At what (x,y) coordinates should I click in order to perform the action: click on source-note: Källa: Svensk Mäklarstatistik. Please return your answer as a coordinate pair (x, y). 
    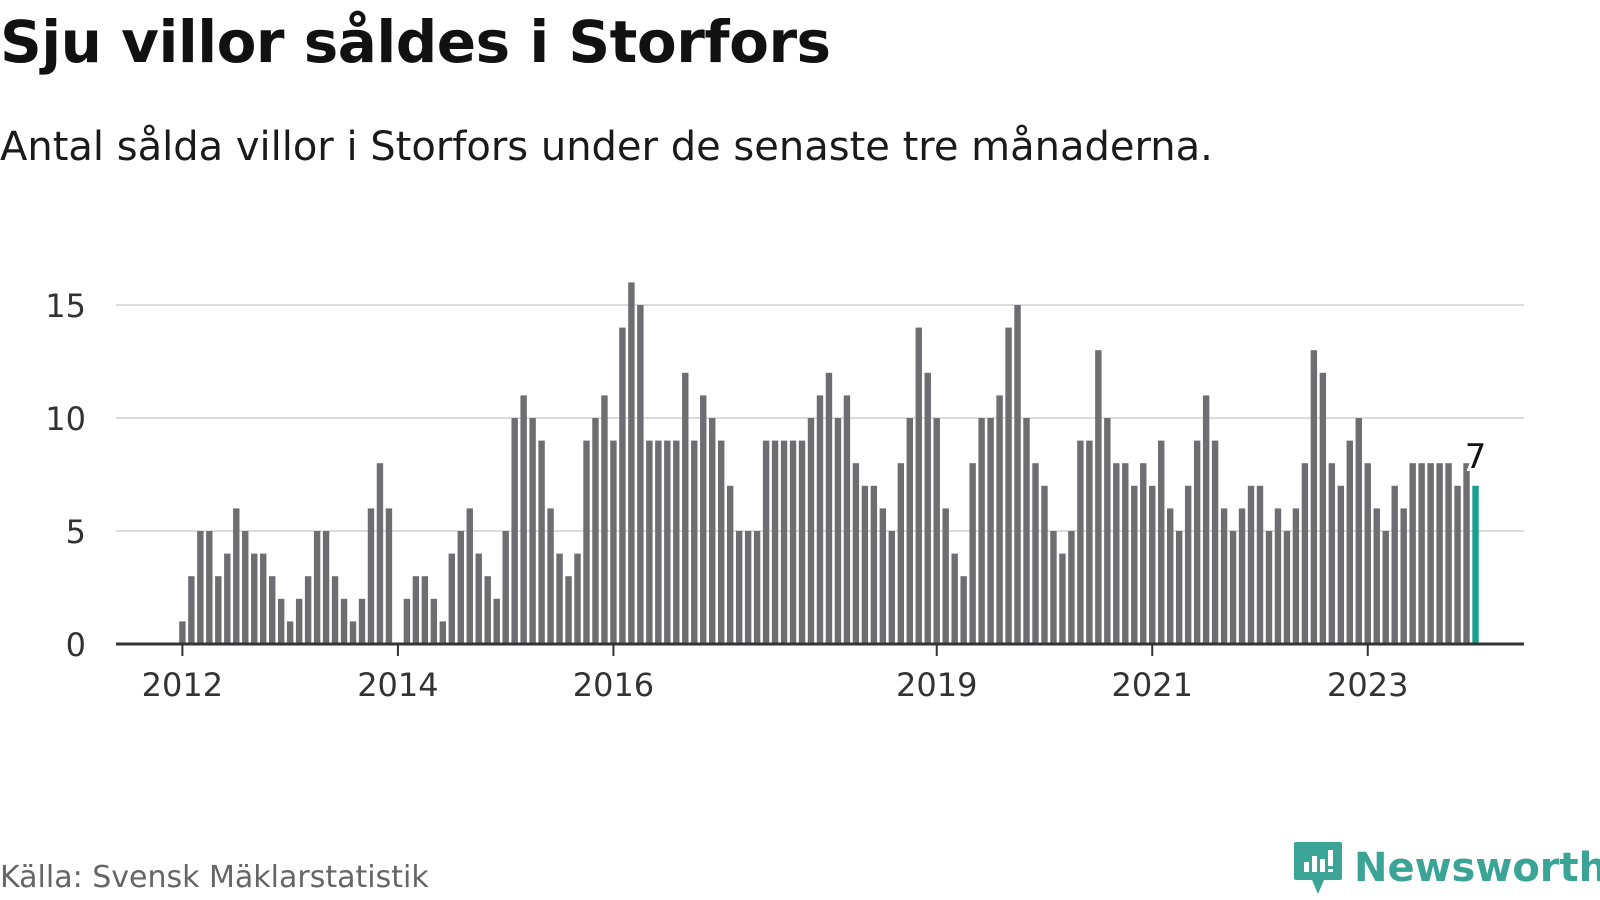
    Looking at the image, I should click on (214, 877).